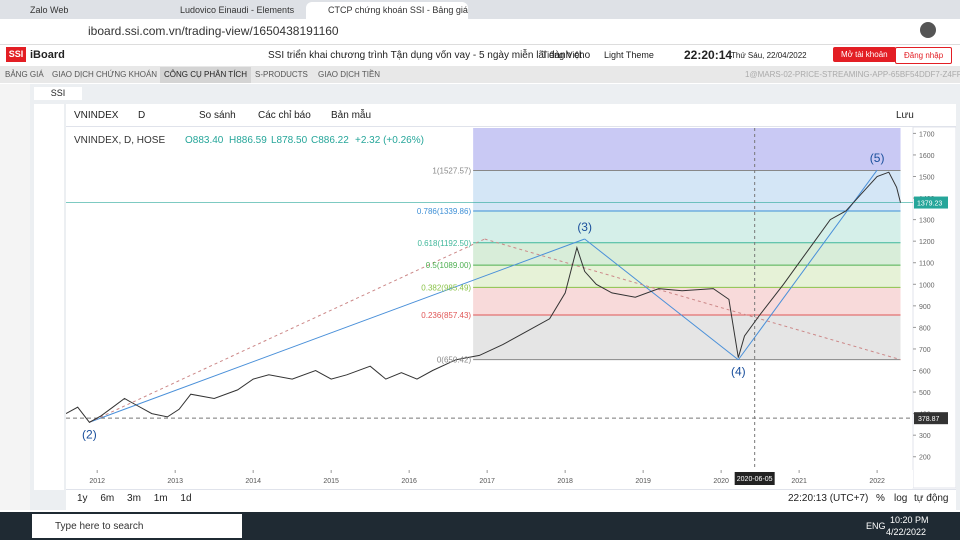  What do you see at coordinates (15, 297) in the screenshot?
I see `side-bar` at bounding box center [15, 297].